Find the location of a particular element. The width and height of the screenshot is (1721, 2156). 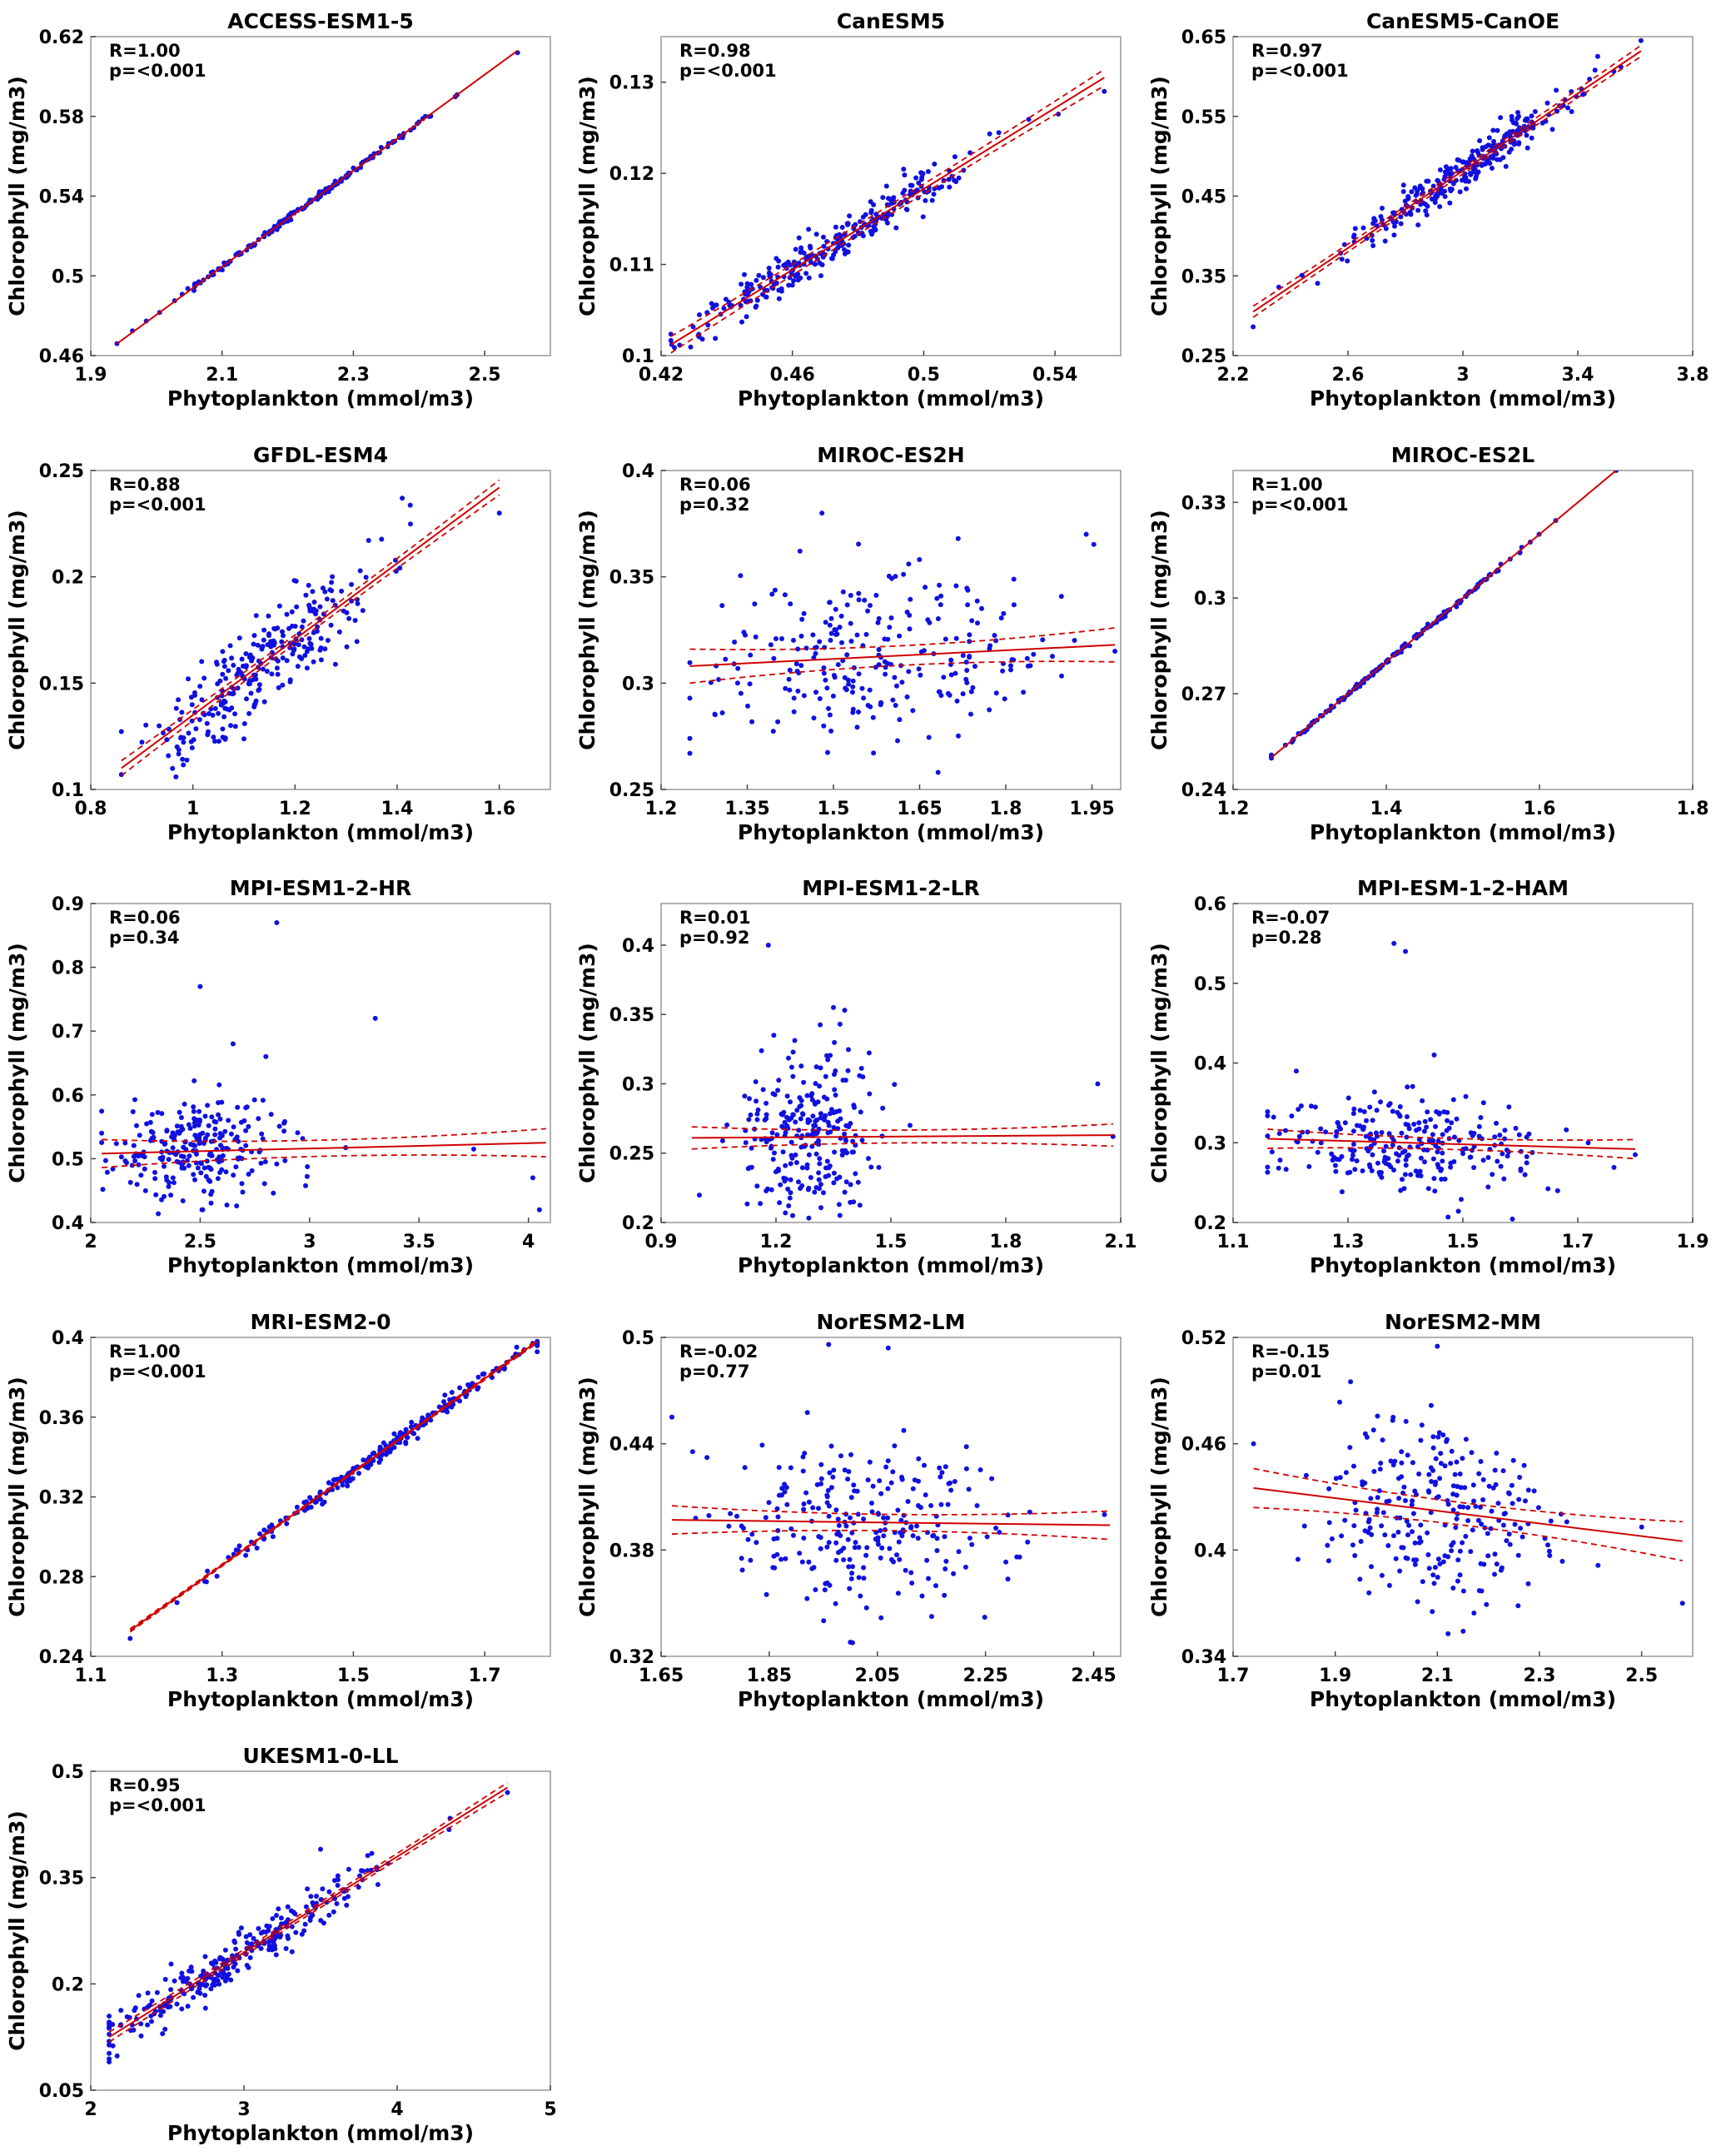

x-tick-label: 2 is located at coordinates (91, 1242).